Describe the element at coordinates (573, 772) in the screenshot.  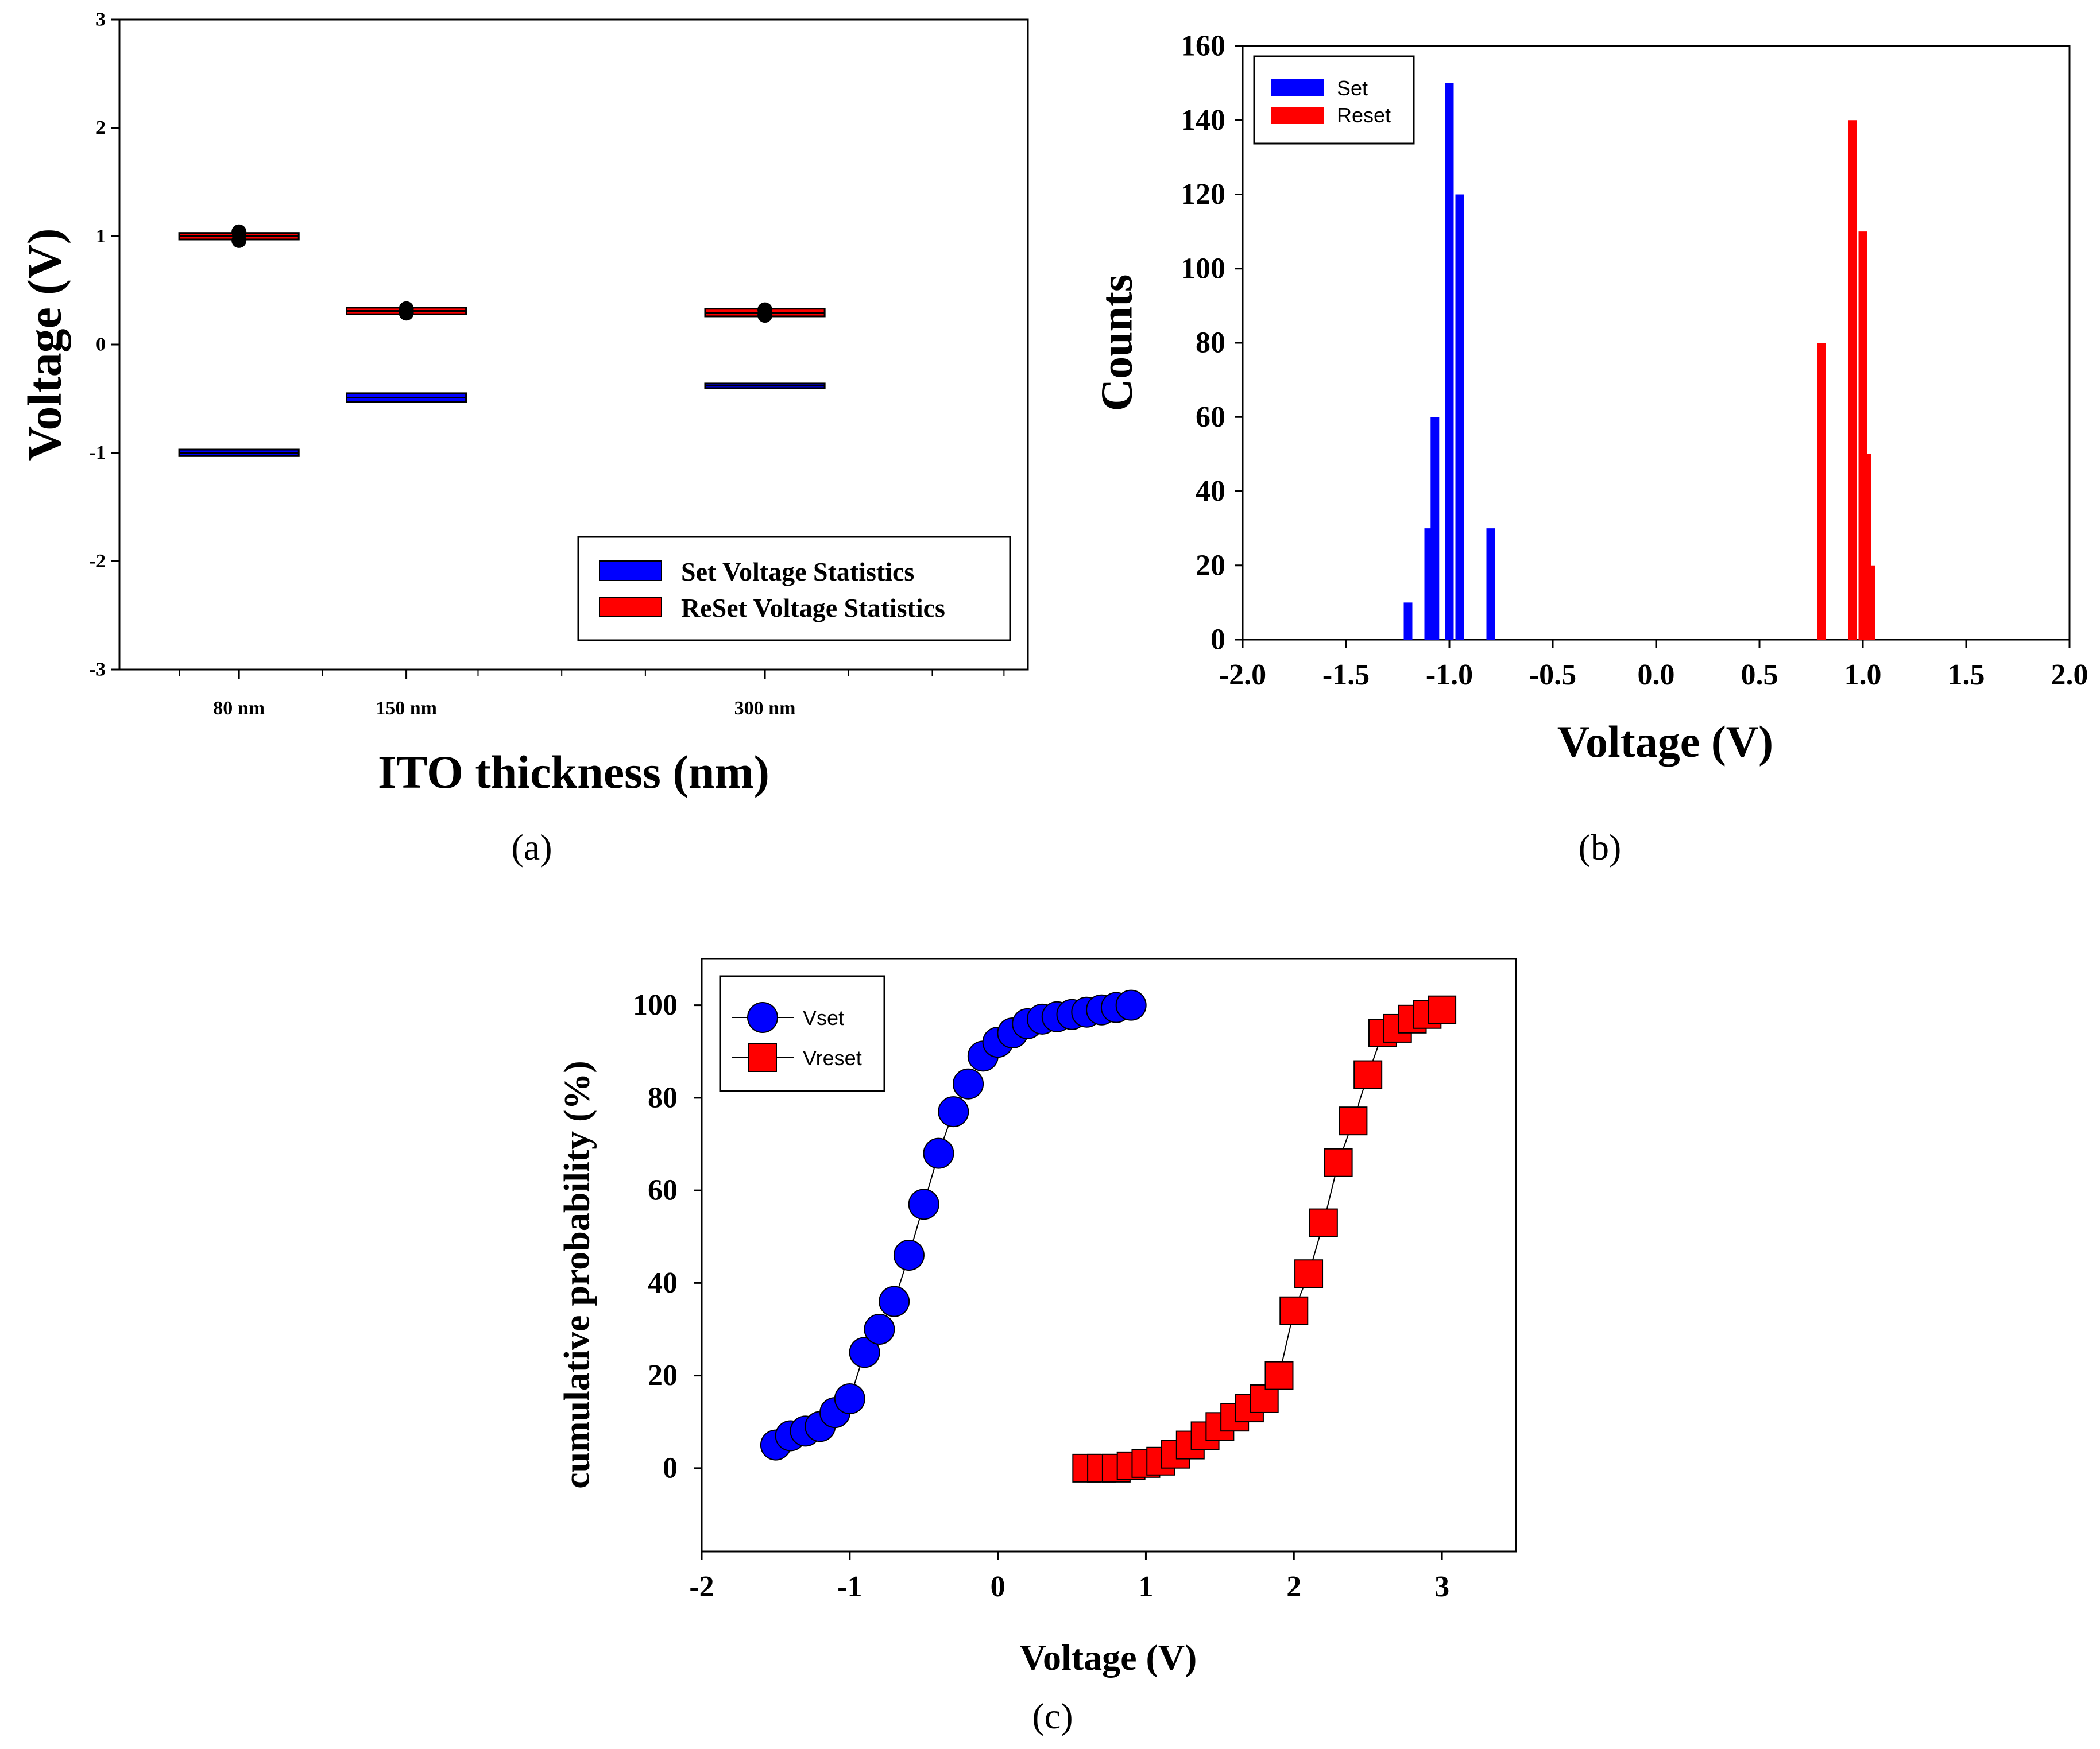
I see `panel-a-x-axis-label: ITO thickness (nm)` at that location.